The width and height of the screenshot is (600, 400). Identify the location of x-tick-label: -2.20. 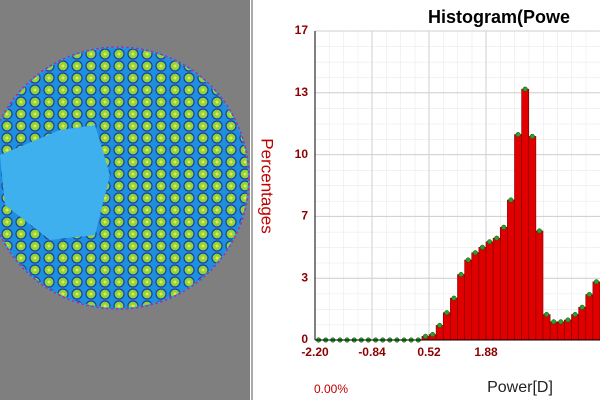
(315, 352).